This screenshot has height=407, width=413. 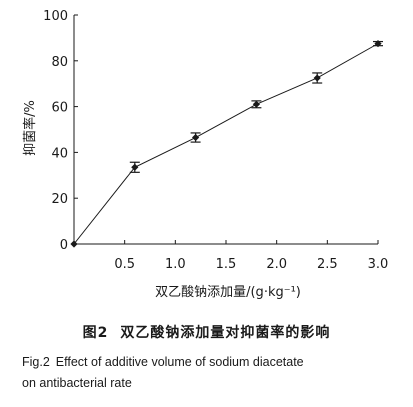 What do you see at coordinates (124, 264) in the screenshot?
I see `x-tick-label: 0.5` at bounding box center [124, 264].